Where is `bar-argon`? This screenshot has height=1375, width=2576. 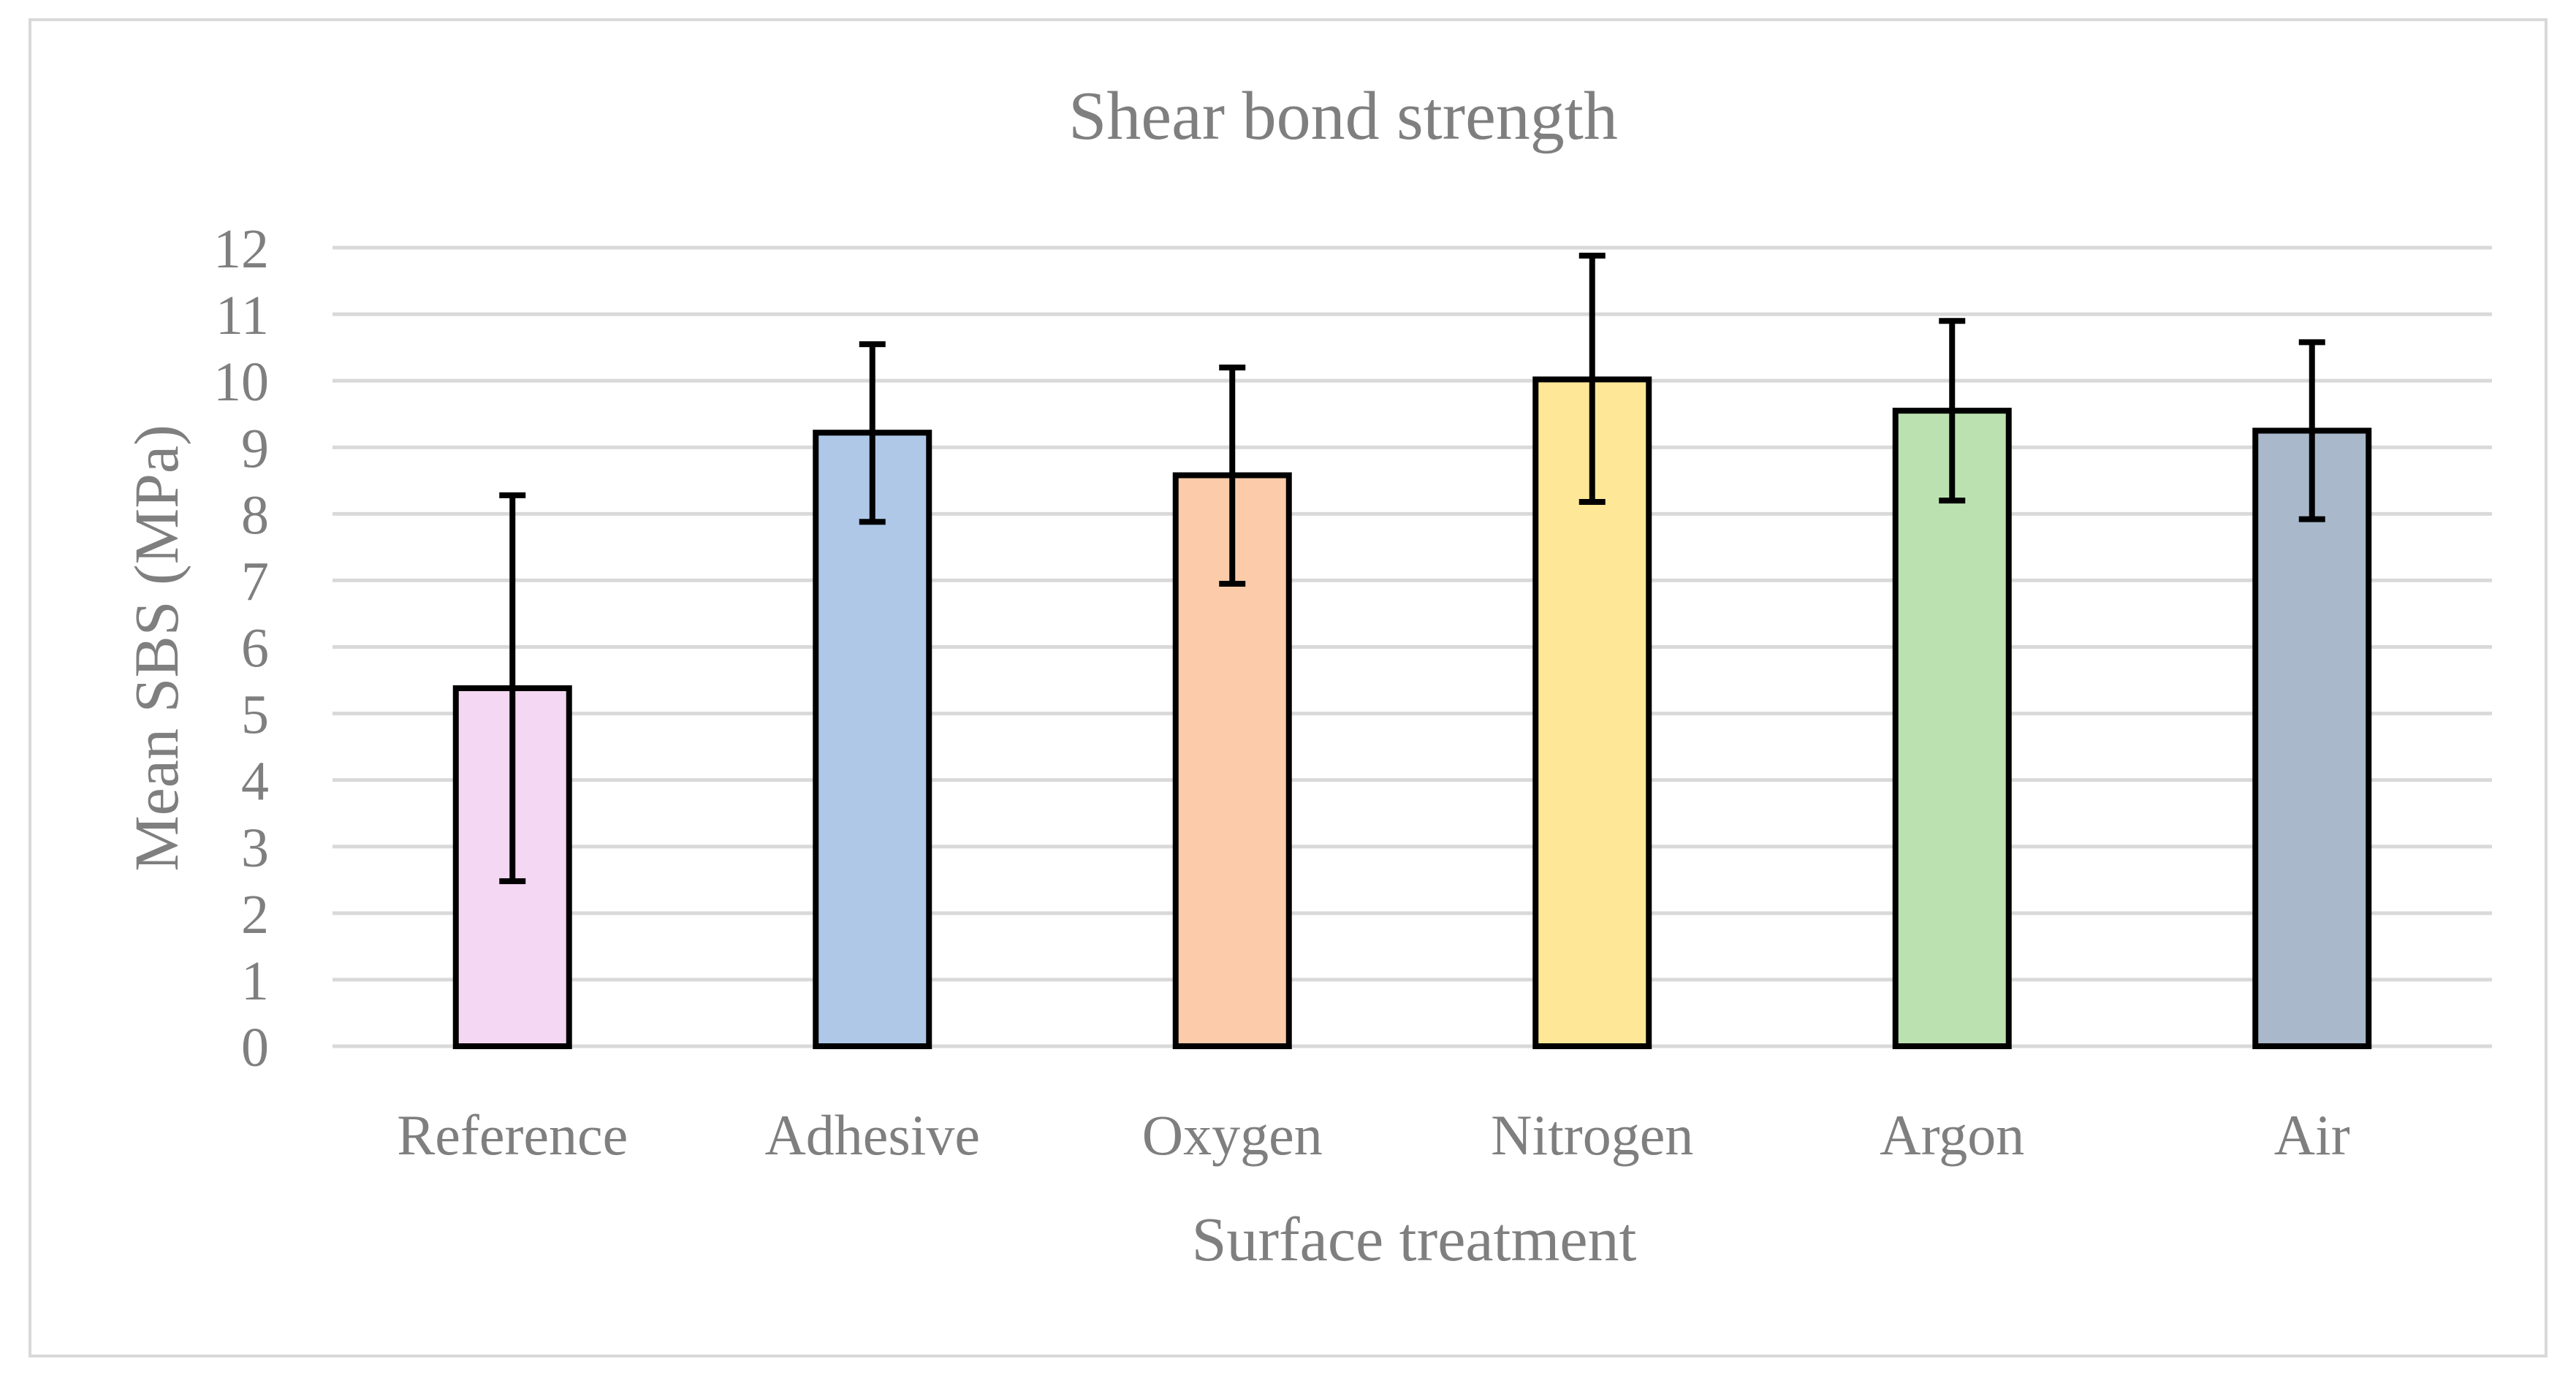
bar-argon is located at coordinates (1952, 729).